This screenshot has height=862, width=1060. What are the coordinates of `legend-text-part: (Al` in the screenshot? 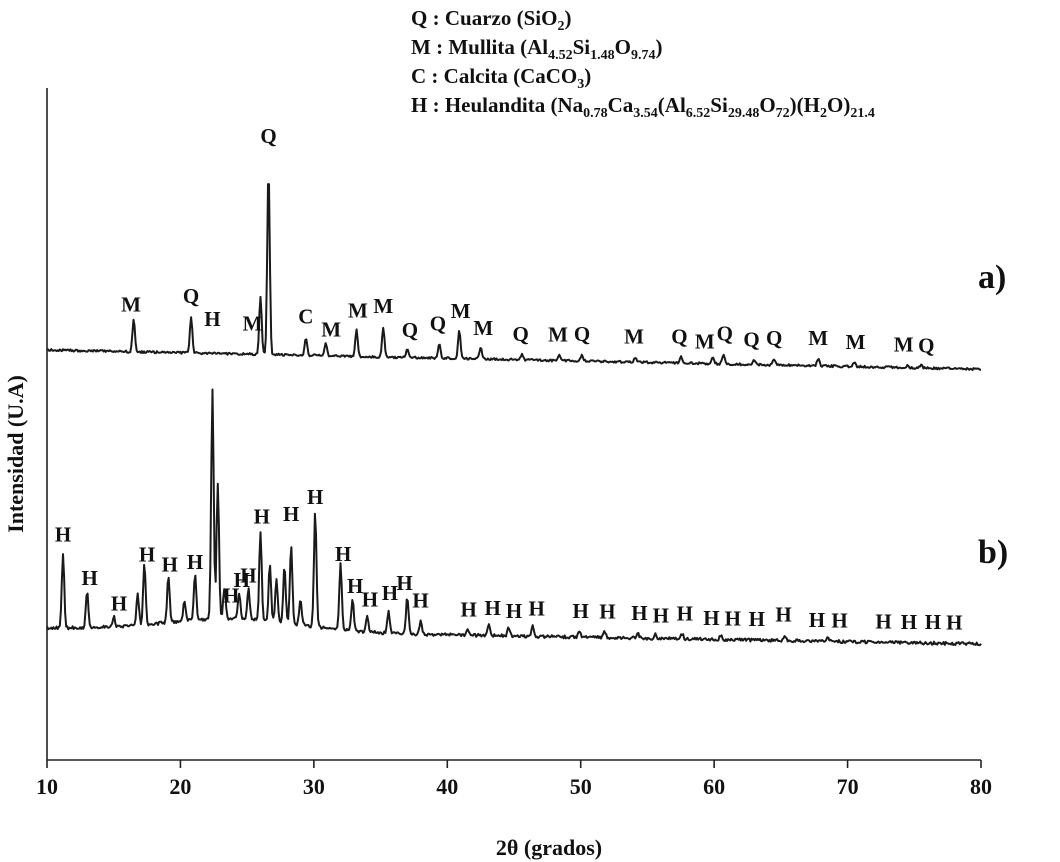 It's located at (672, 105).